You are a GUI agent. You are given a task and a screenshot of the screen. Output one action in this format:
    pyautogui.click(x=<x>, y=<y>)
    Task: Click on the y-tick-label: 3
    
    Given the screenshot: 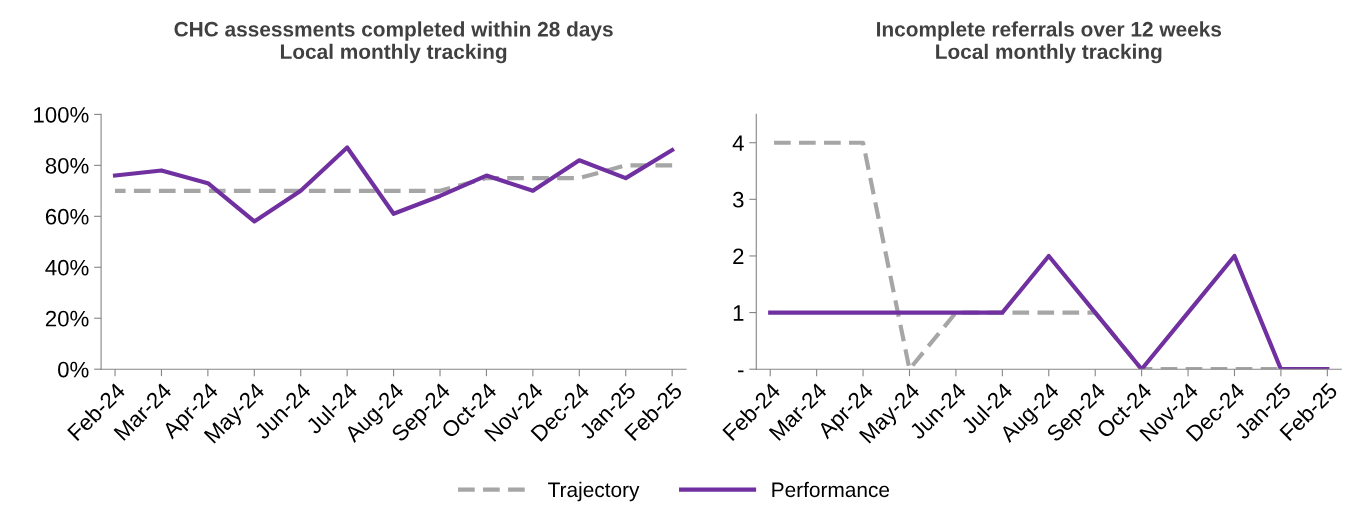 What is the action you would take?
    pyautogui.click(x=738, y=199)
    